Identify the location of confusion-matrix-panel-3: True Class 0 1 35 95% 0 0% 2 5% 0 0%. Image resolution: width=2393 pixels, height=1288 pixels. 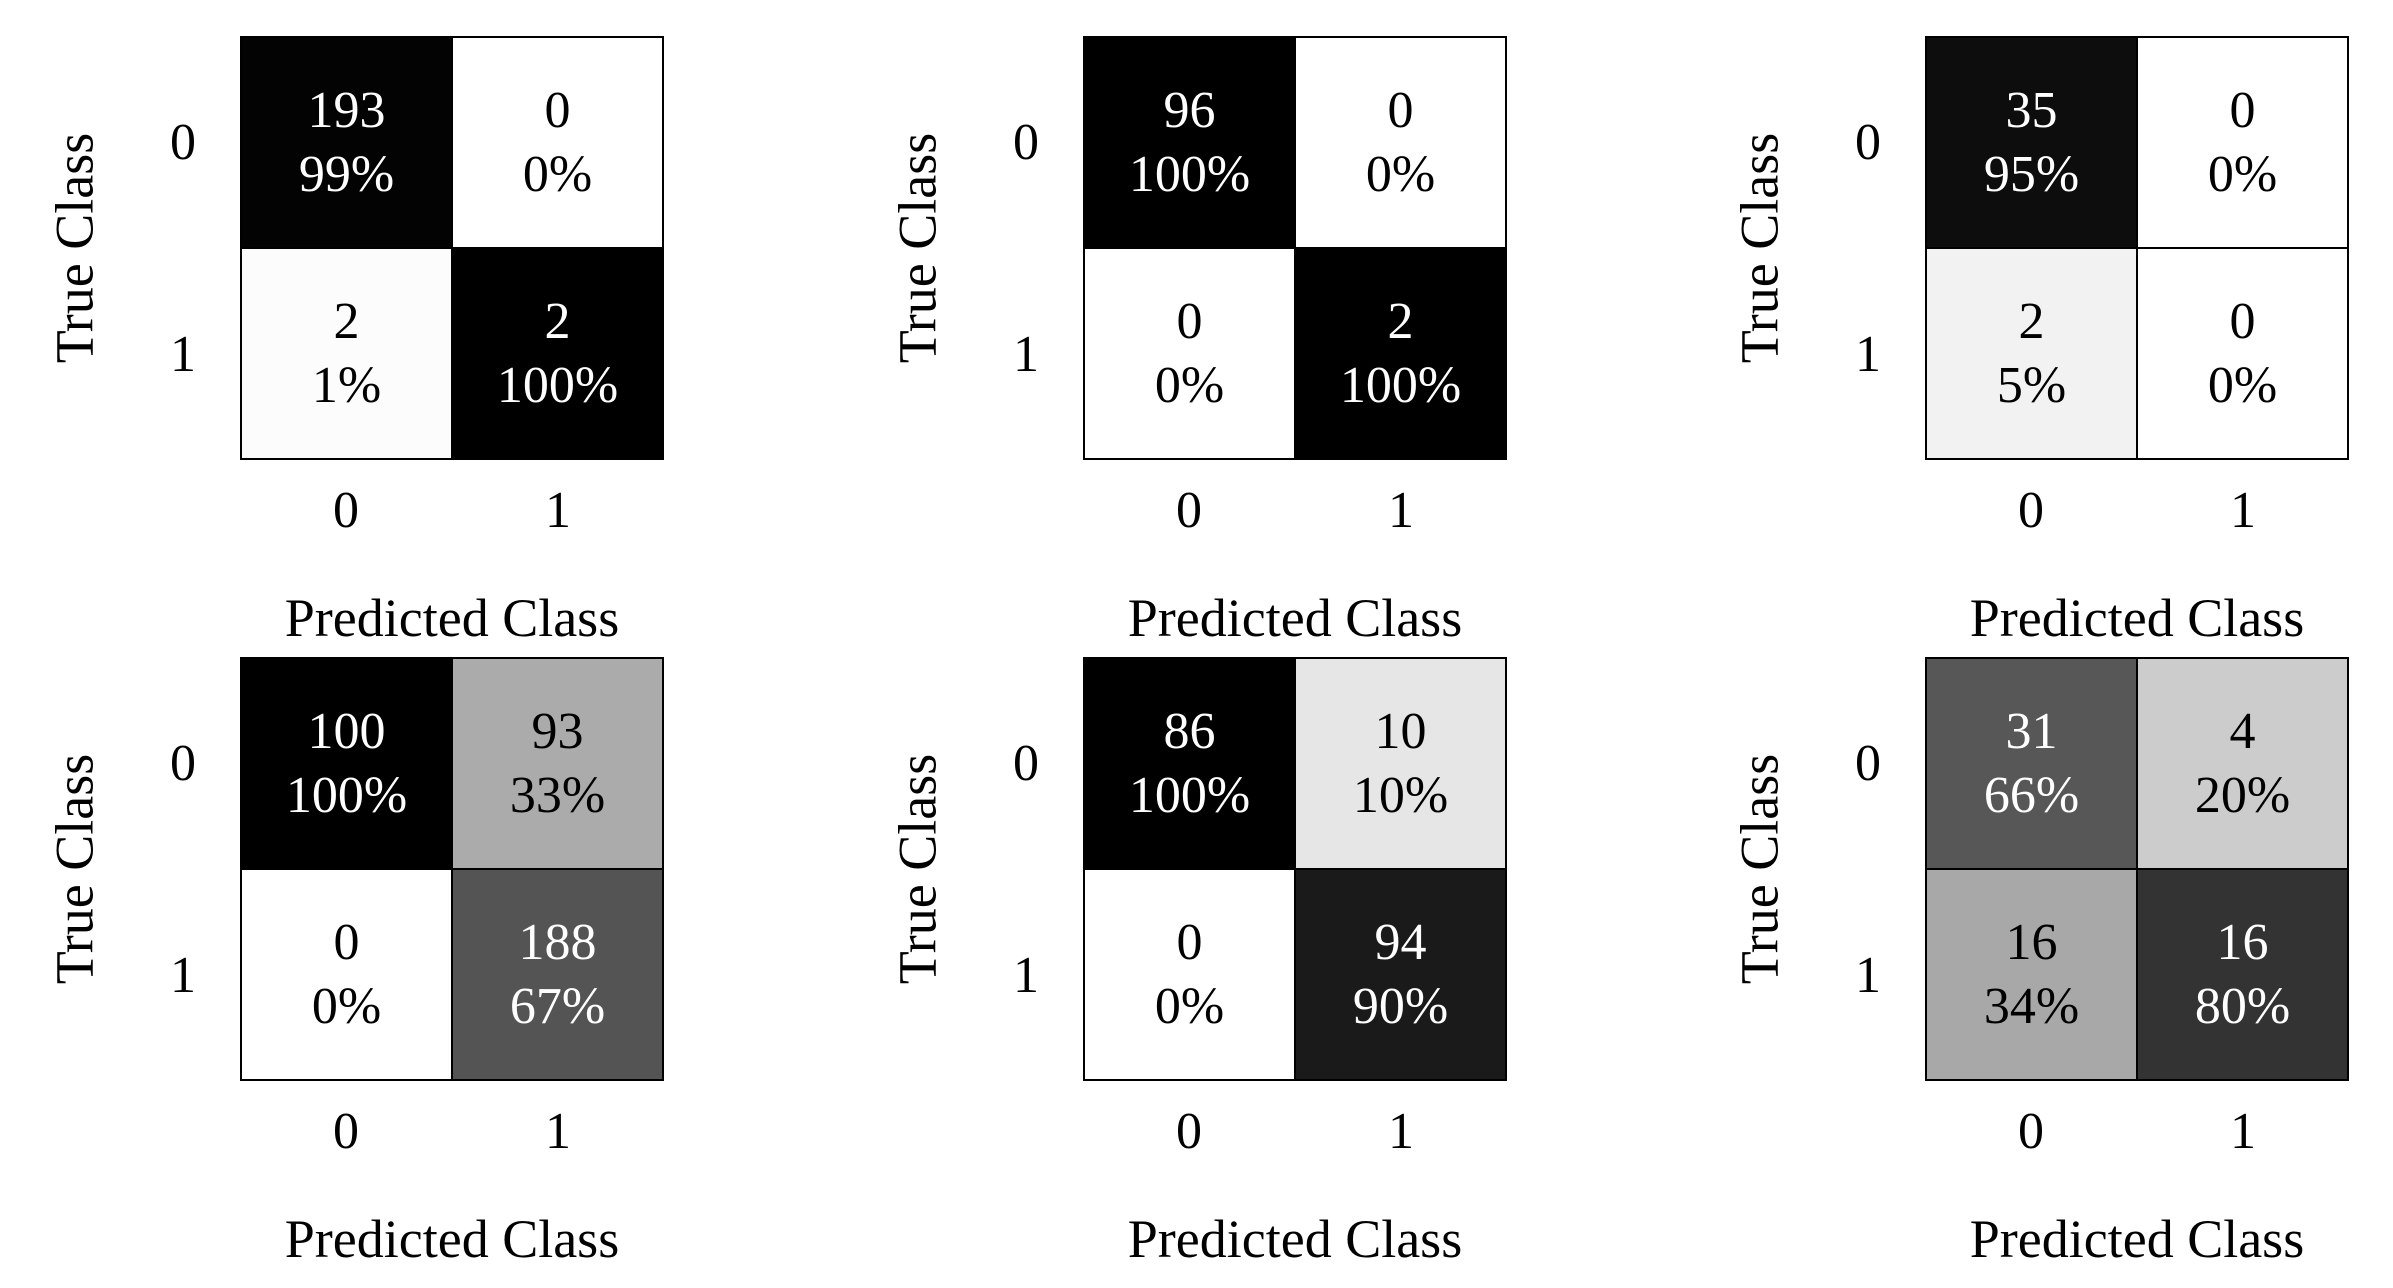
(2039, 324).